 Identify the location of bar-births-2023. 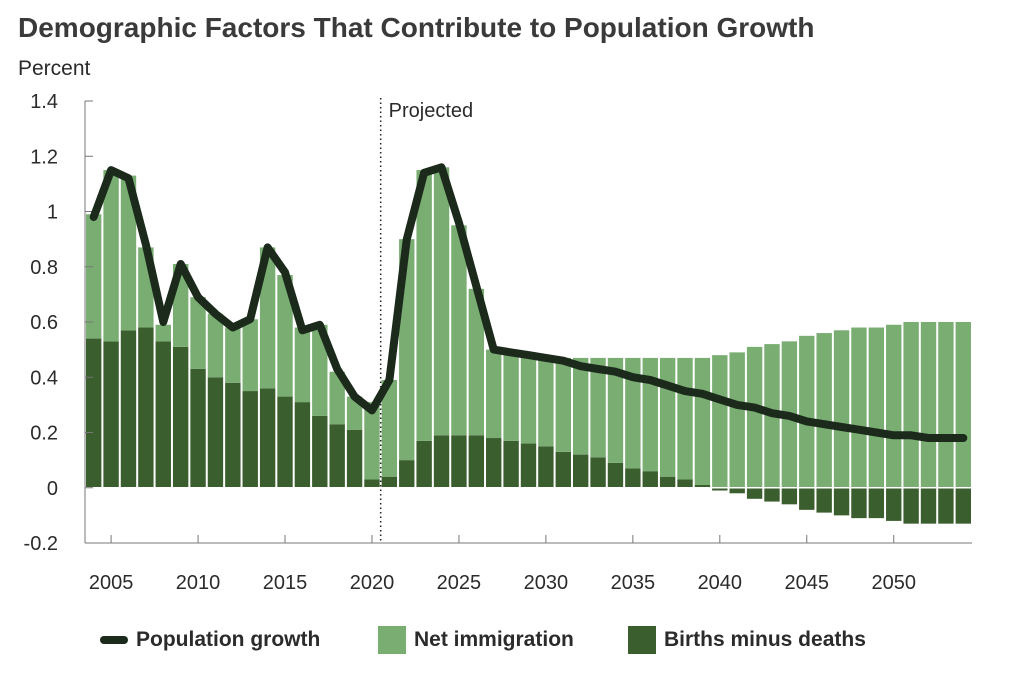
(424, 464).